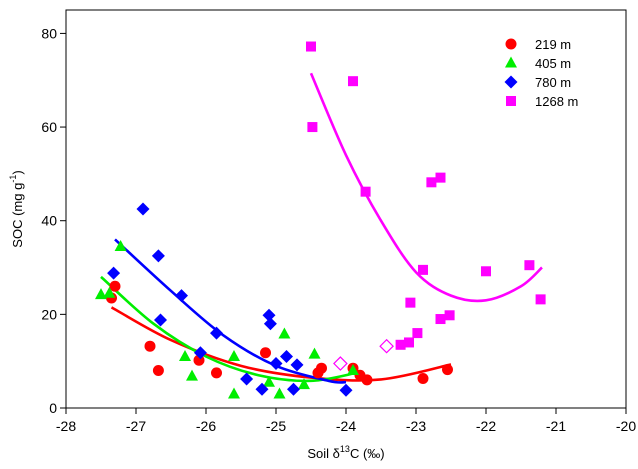 The image size is (638, 469). I want to click on y-tick-label: 40, so click(49, 221).